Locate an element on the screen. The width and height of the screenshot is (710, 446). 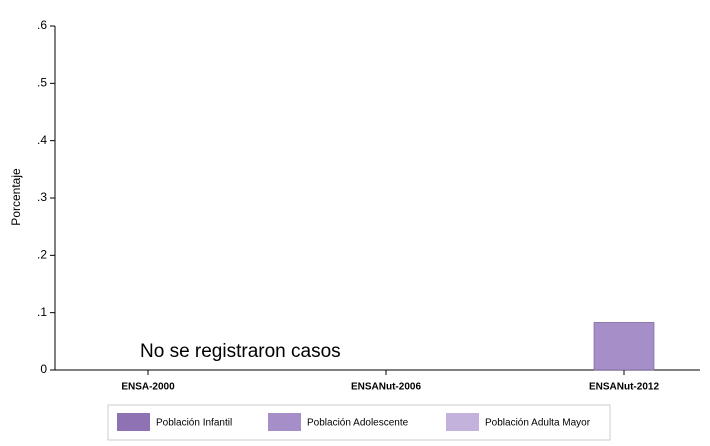
legend-label: Población Infantil is located at coordinates (194, 423).